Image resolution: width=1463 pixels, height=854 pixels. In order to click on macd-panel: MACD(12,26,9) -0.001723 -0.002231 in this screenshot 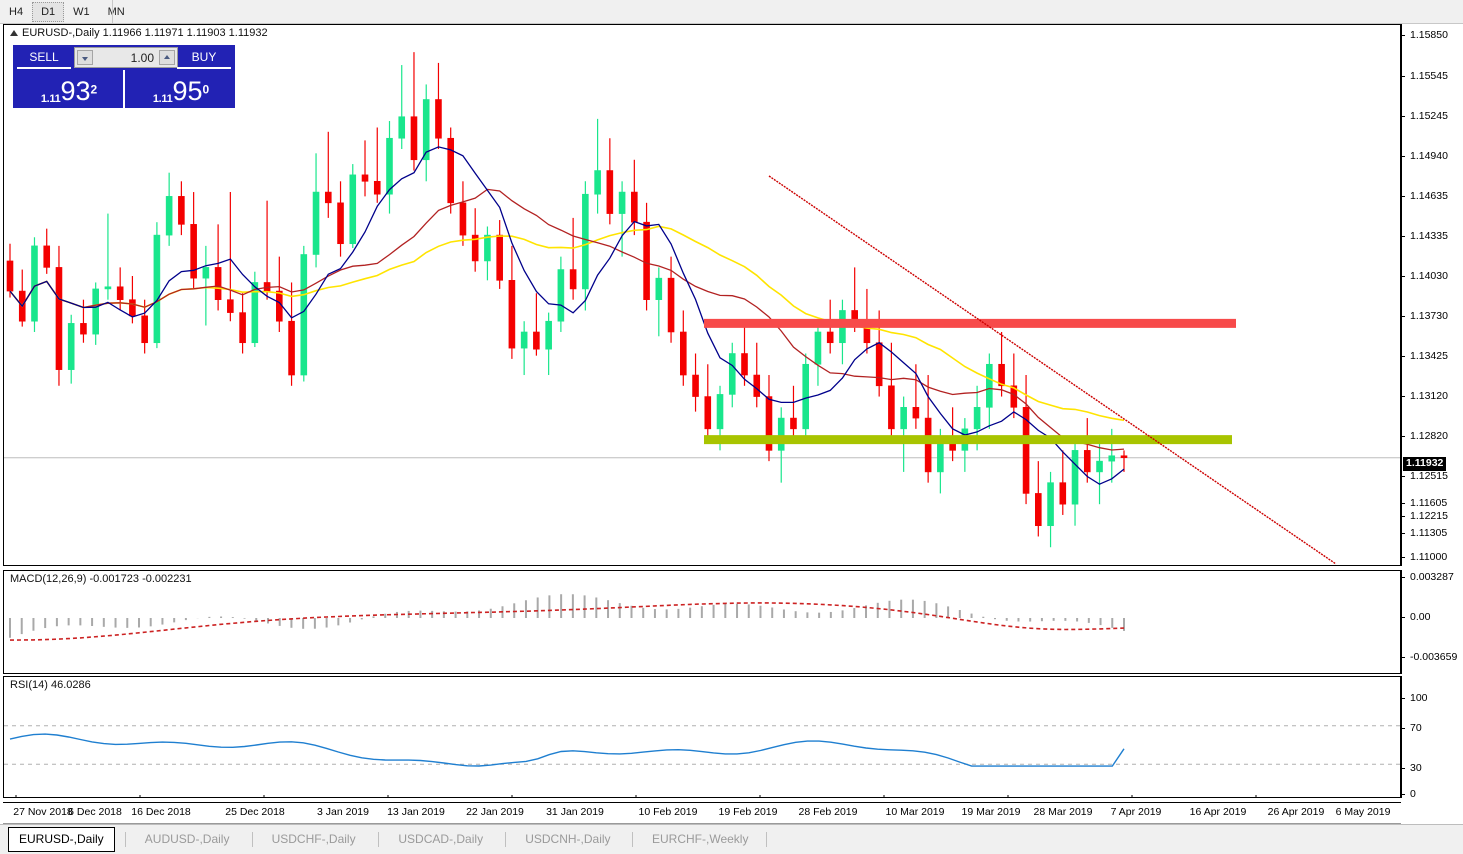, I will do `click(702, 622)`.